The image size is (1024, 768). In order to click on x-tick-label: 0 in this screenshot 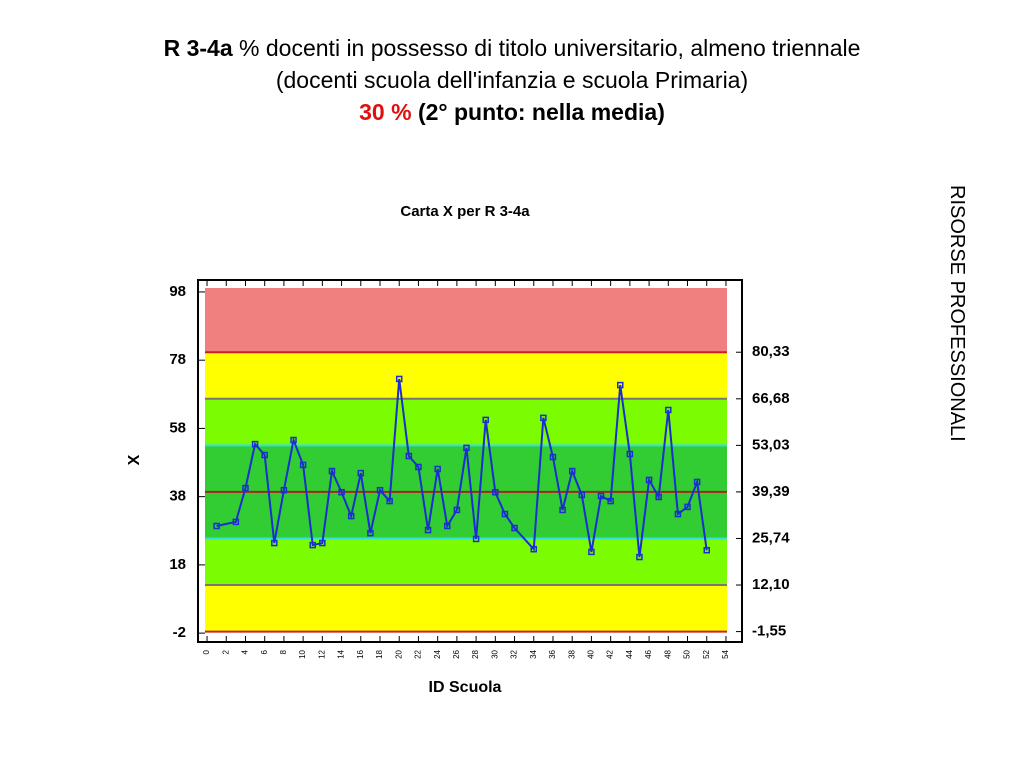, I will do `click(206, 651)`.